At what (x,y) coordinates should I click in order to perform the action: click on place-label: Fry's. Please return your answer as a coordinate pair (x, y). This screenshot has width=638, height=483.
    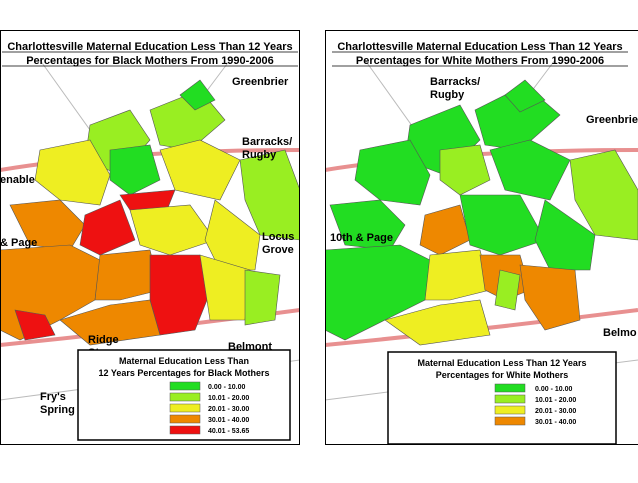
    Looking at the image, I should click on (53, 397).